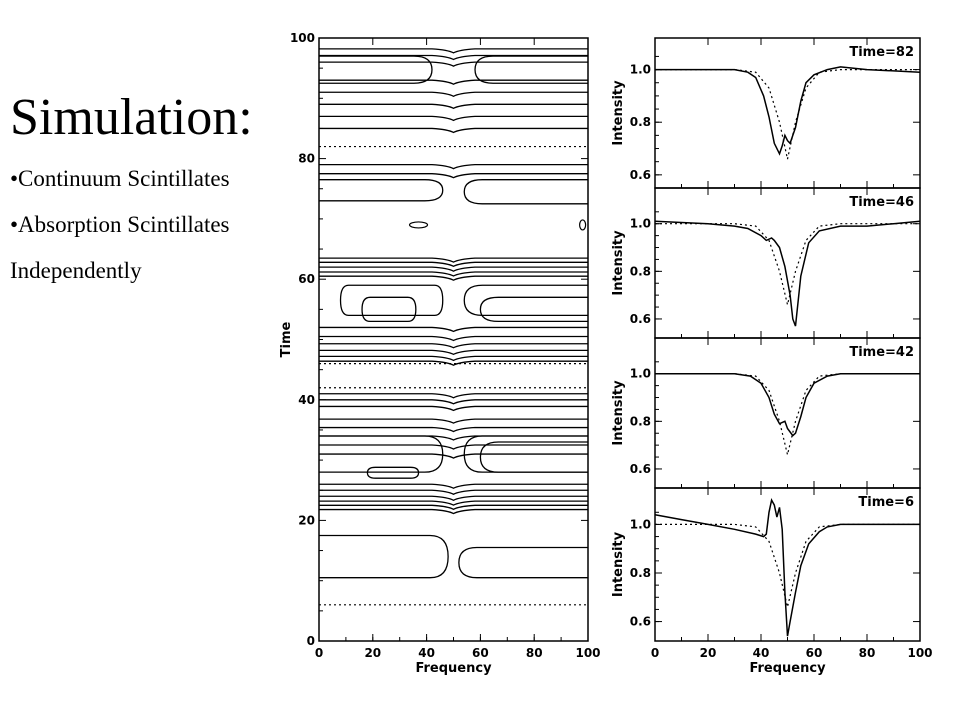 The width and height of the screenshot is (960, 720). What do you see at coordinates (306, 279) in the screenshot?
I see `y-tick-label: 60` at bounding box center [306, 279].